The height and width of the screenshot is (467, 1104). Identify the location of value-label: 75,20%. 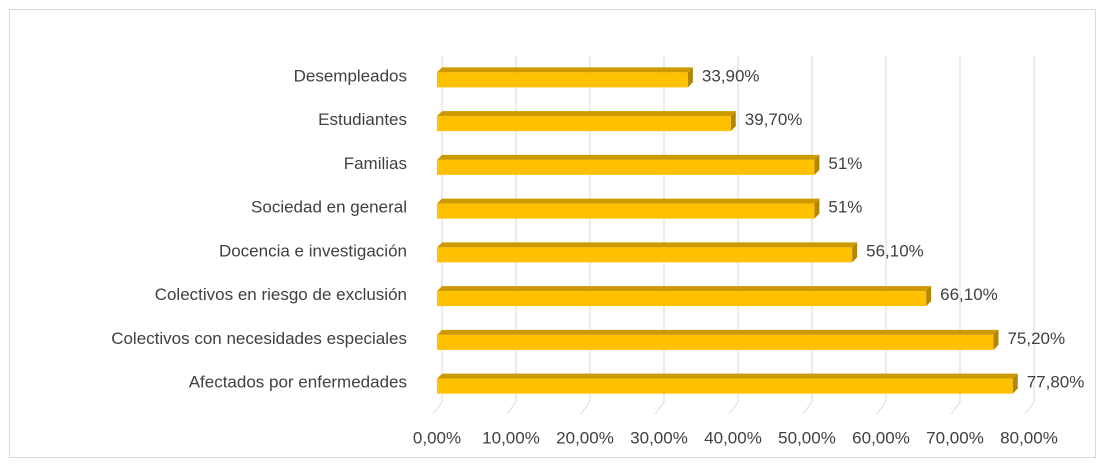
(1036, 338).